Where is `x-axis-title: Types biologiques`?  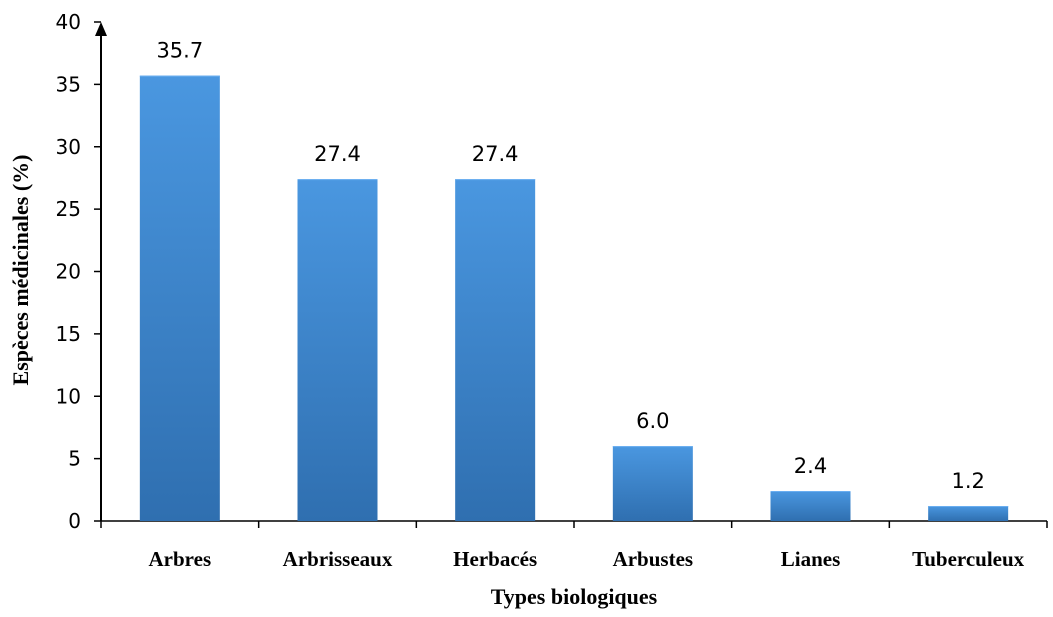
x-axis-title: Types biologiques is located at coordinates (574, 596).